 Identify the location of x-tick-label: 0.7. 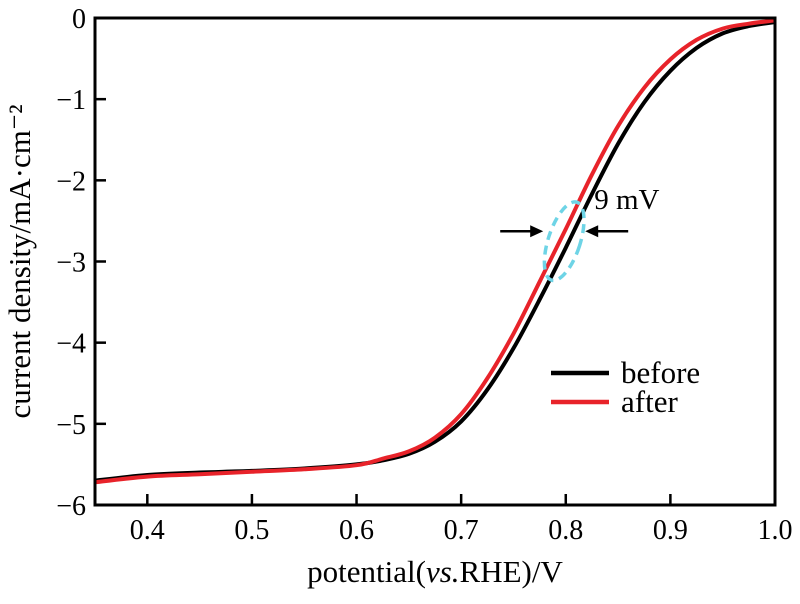
(461, 530).